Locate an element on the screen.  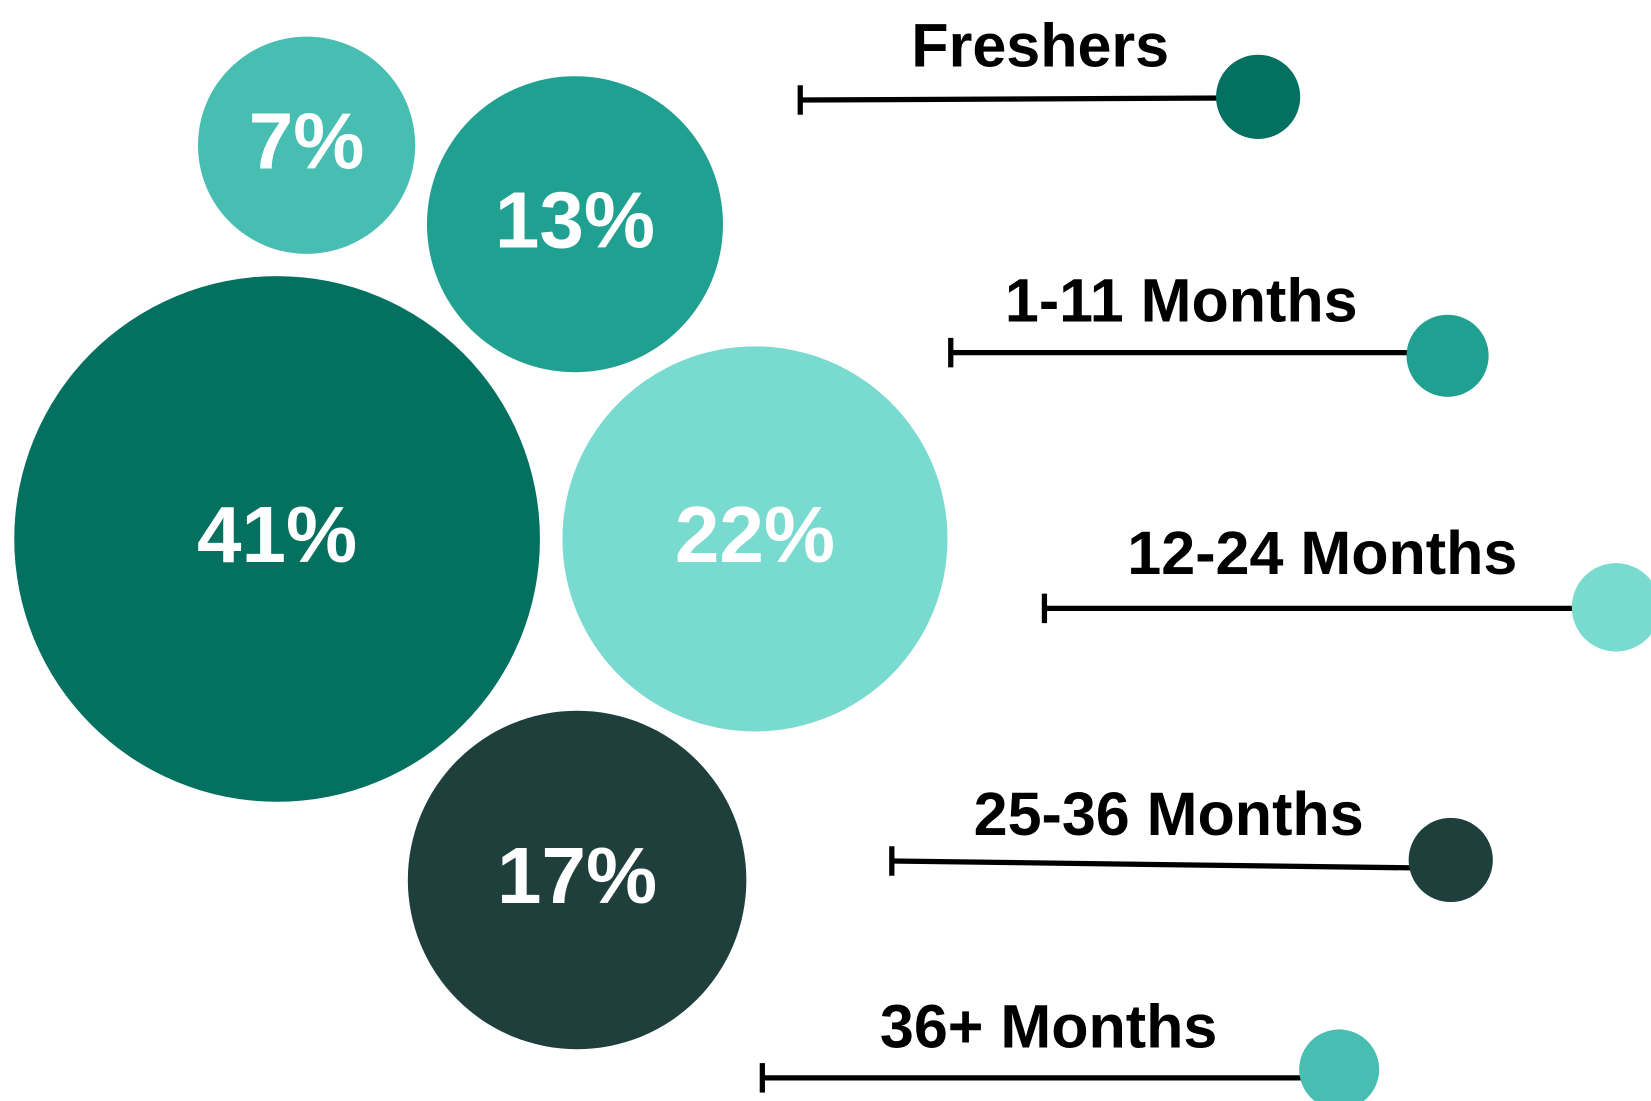
bubble-label: 17% is located at coordinates (577, 875).